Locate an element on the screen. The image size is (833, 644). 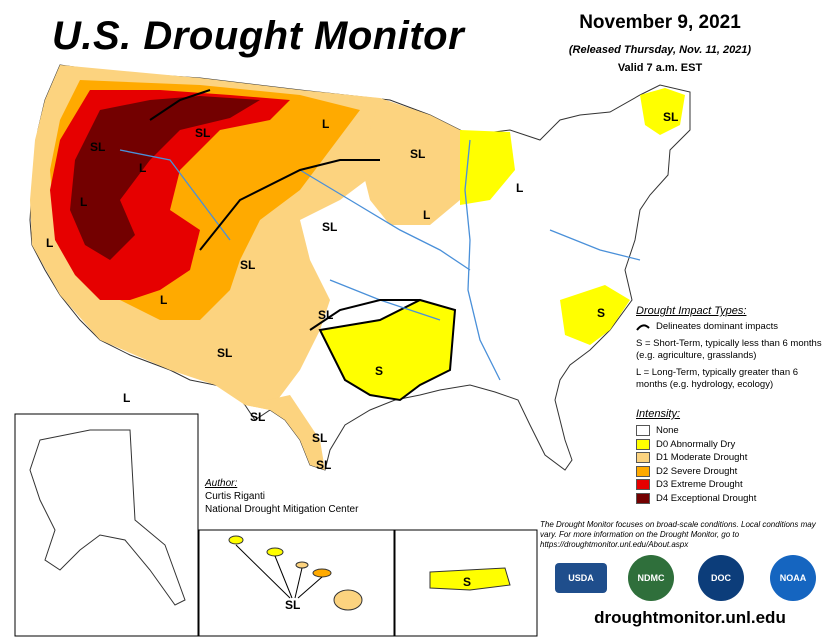
hawaii-callouts is located at coordinates (279, 571).